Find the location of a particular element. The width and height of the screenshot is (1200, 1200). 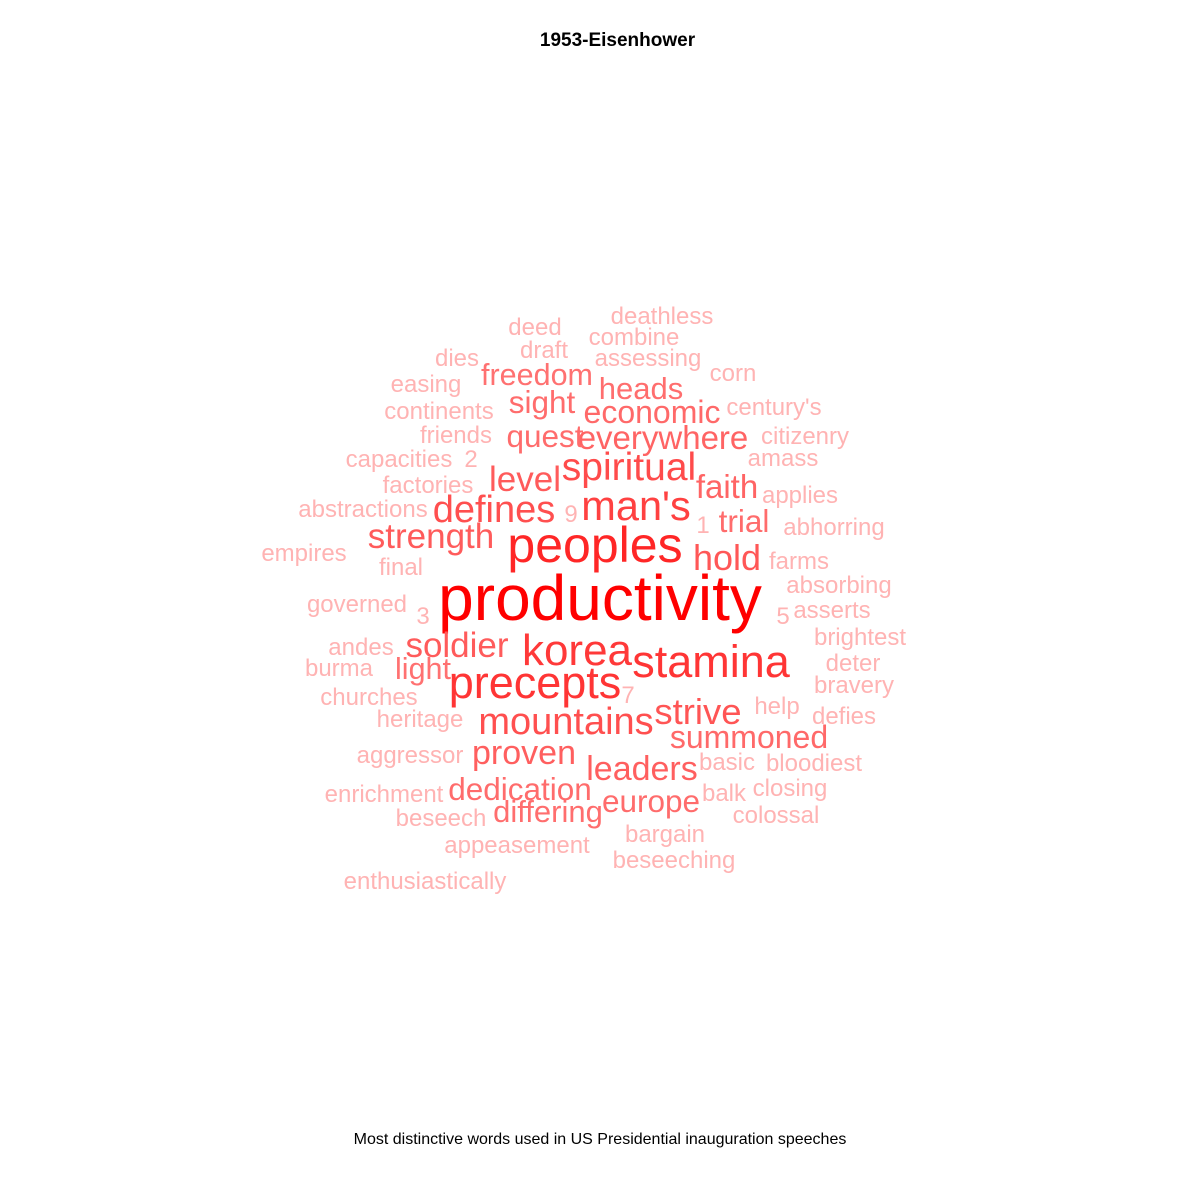

word-assessing: assessing is located at coordinates (648, 358).